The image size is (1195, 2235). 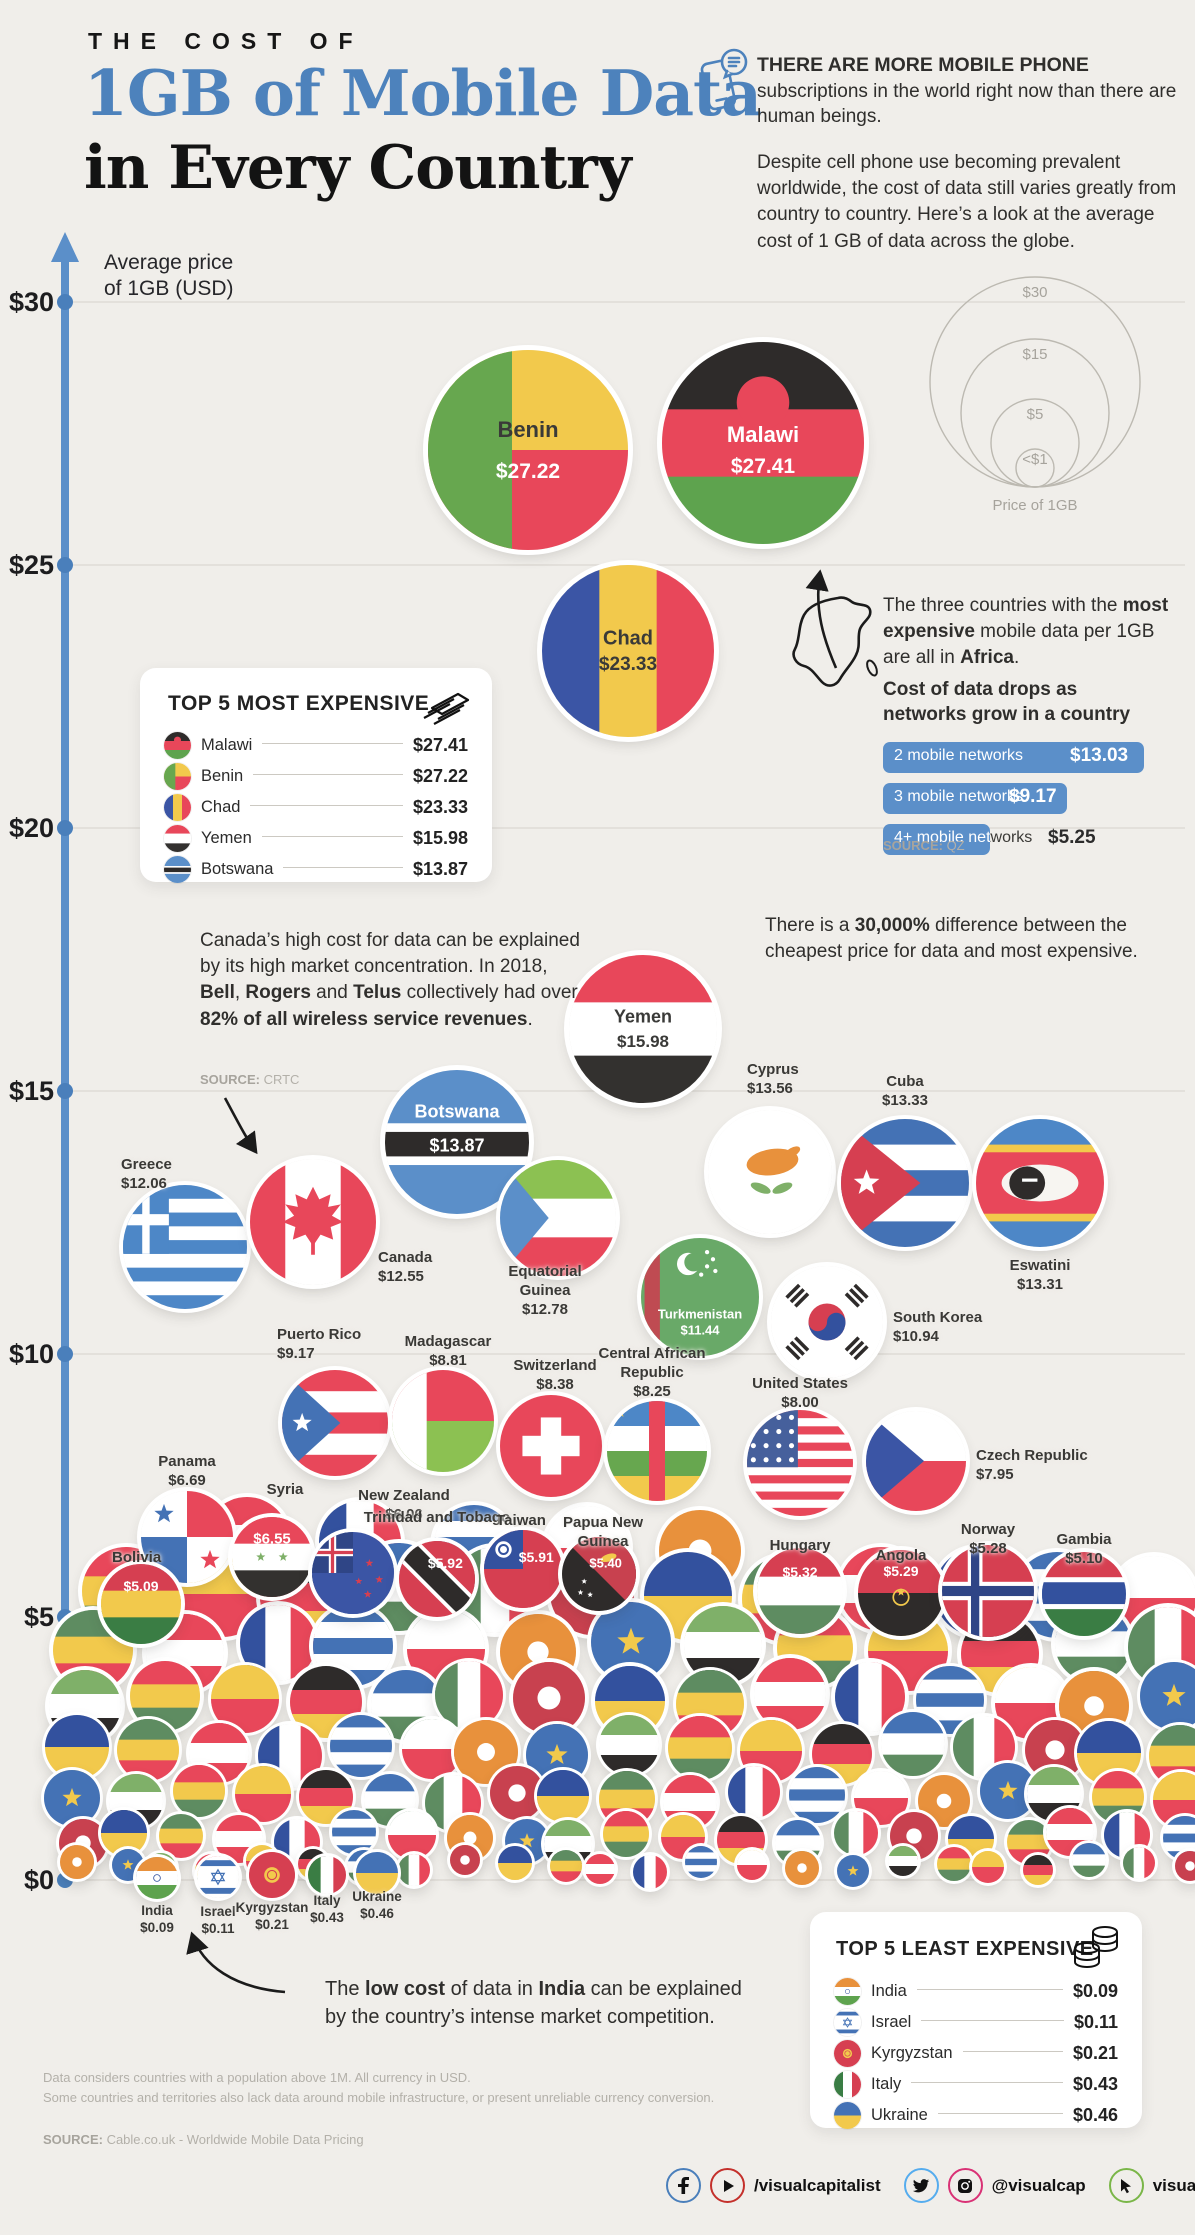 I want to click on malawi-mini-flag-icon, so click(x=177, y=745).